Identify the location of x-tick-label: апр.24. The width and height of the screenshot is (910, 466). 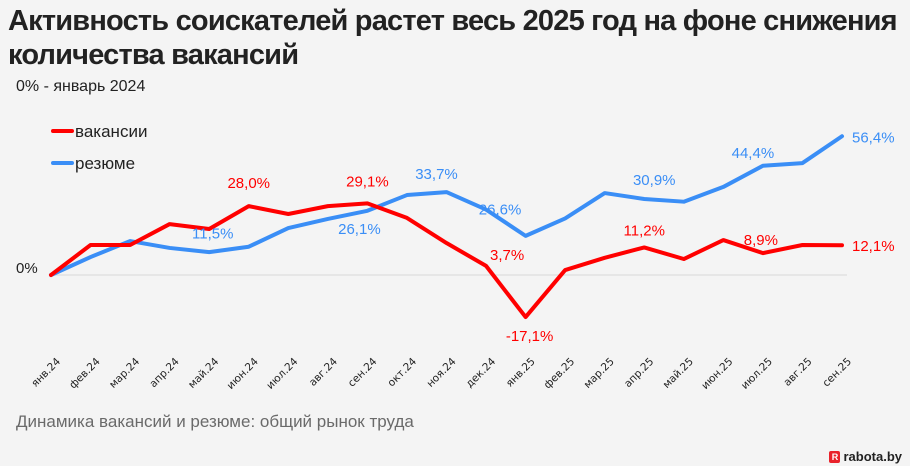
(164, 372).